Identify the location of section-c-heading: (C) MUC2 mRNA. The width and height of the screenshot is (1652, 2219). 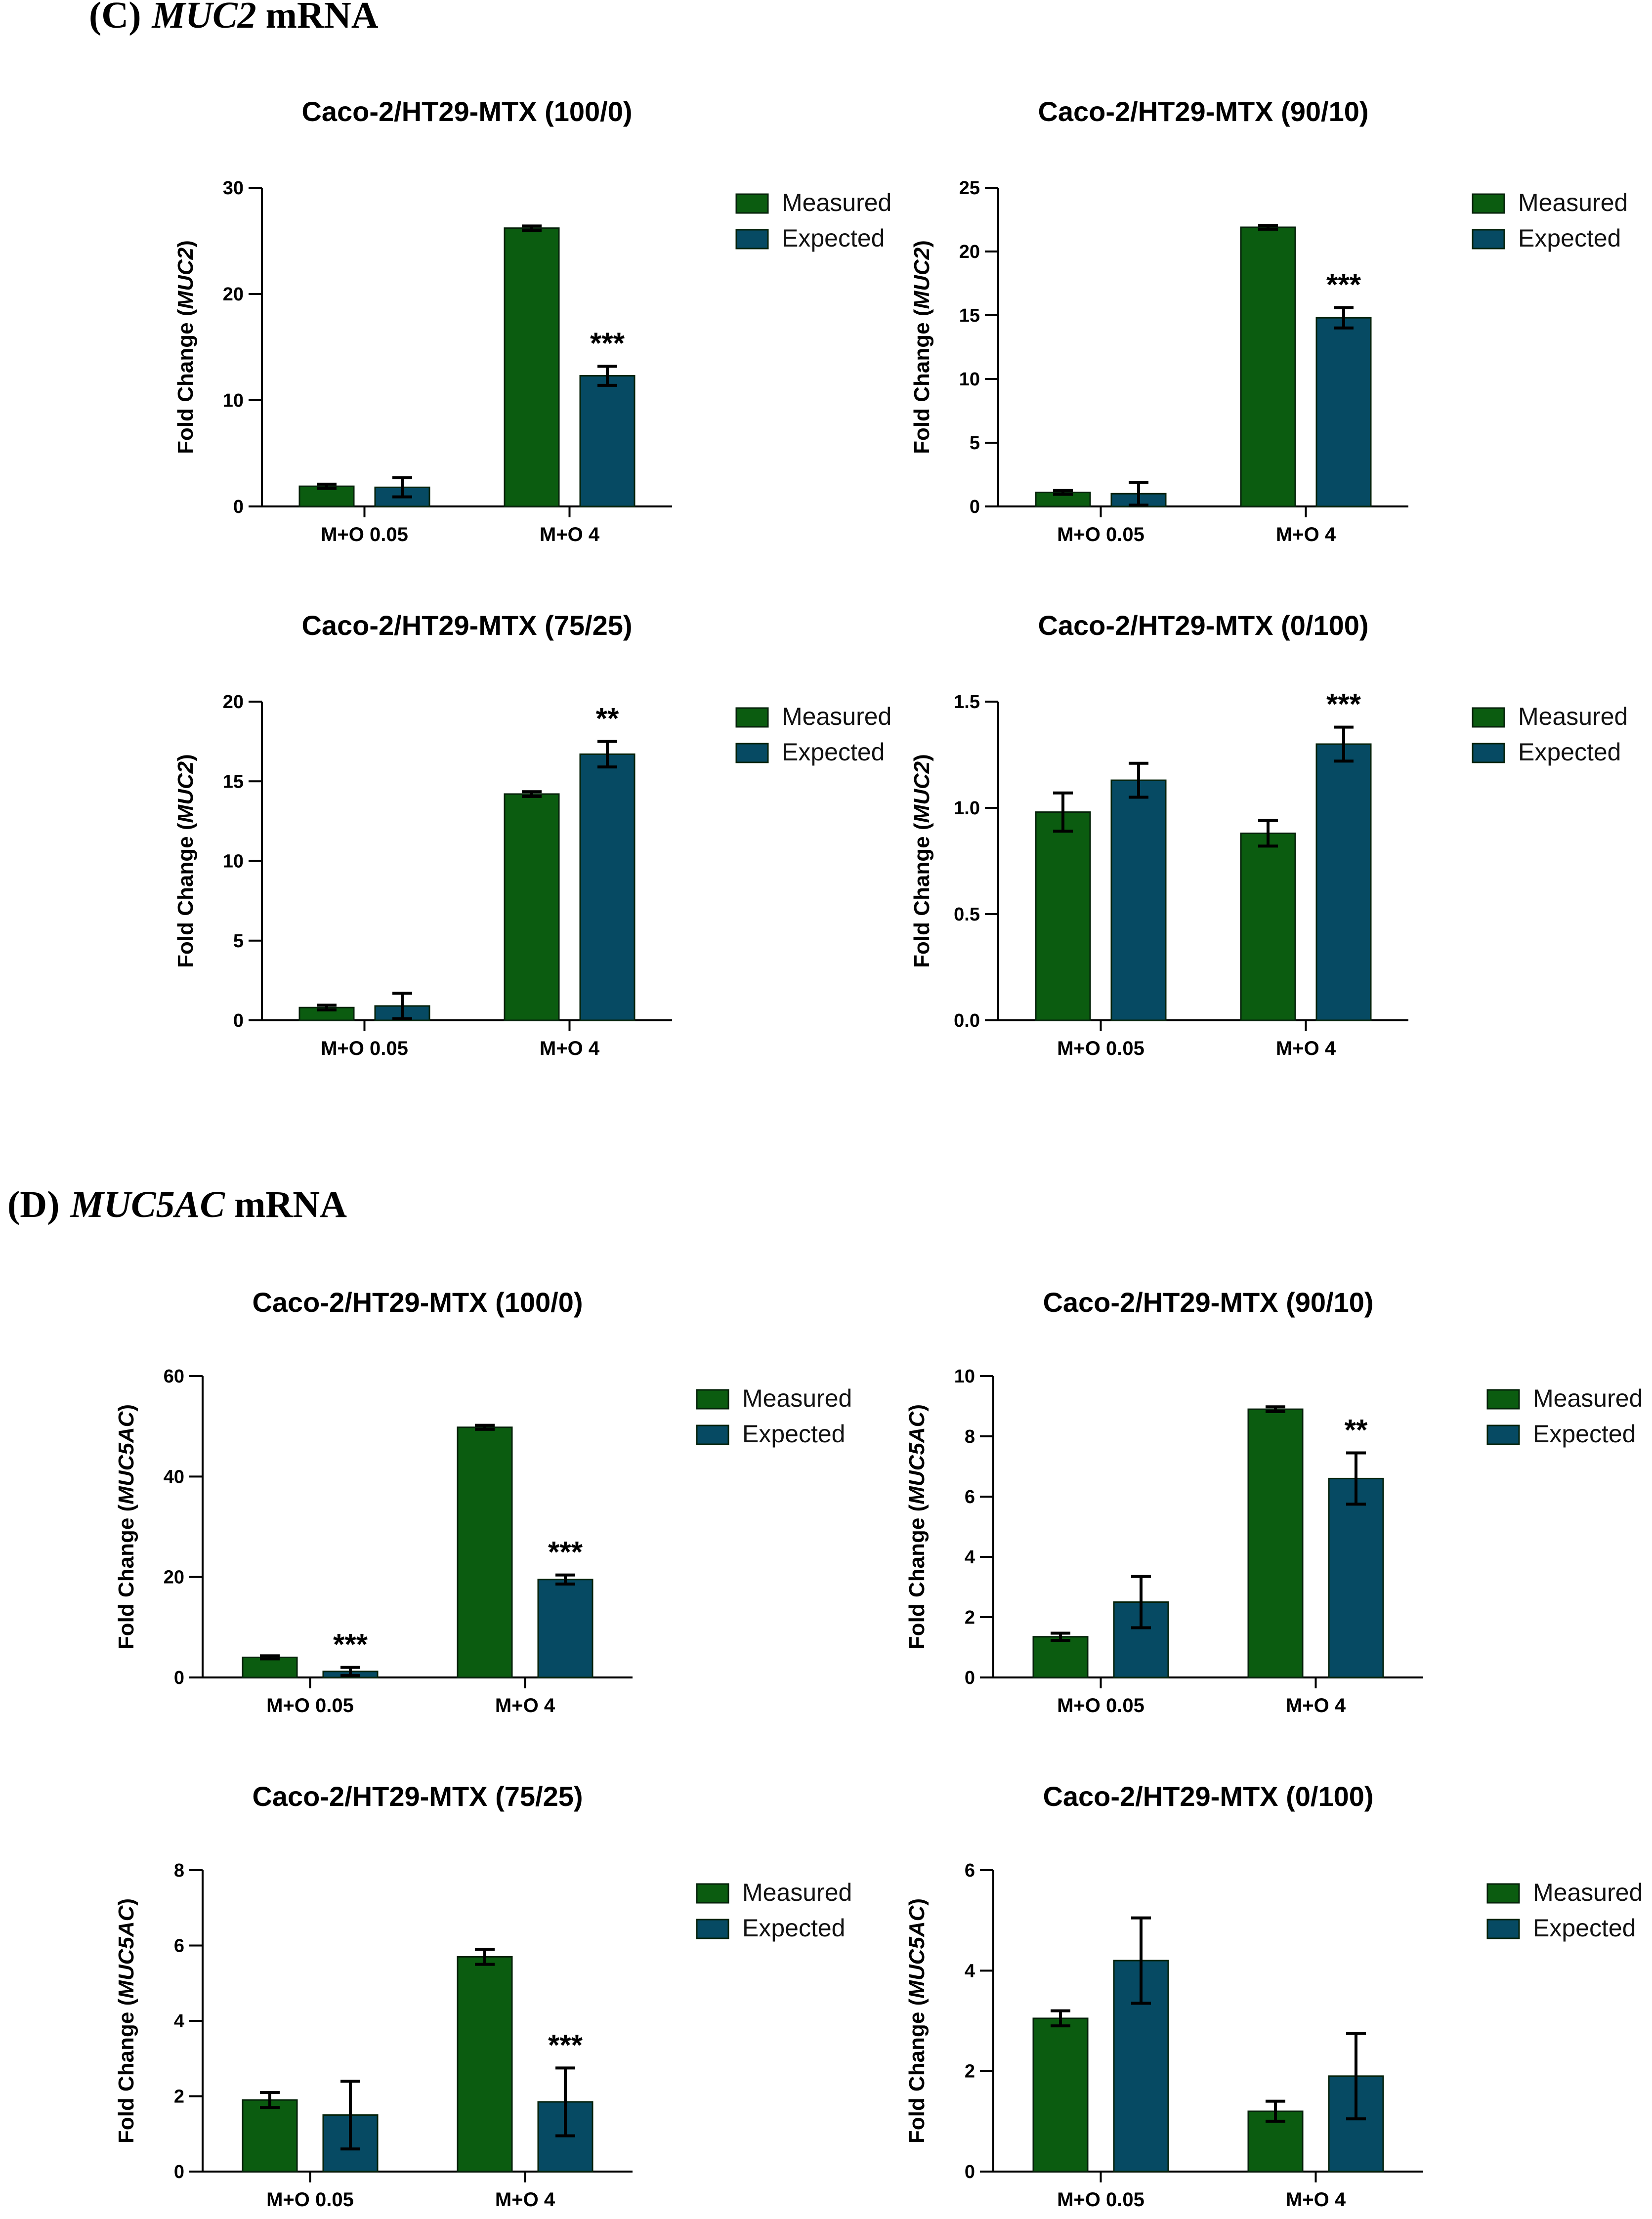
(234, 18).